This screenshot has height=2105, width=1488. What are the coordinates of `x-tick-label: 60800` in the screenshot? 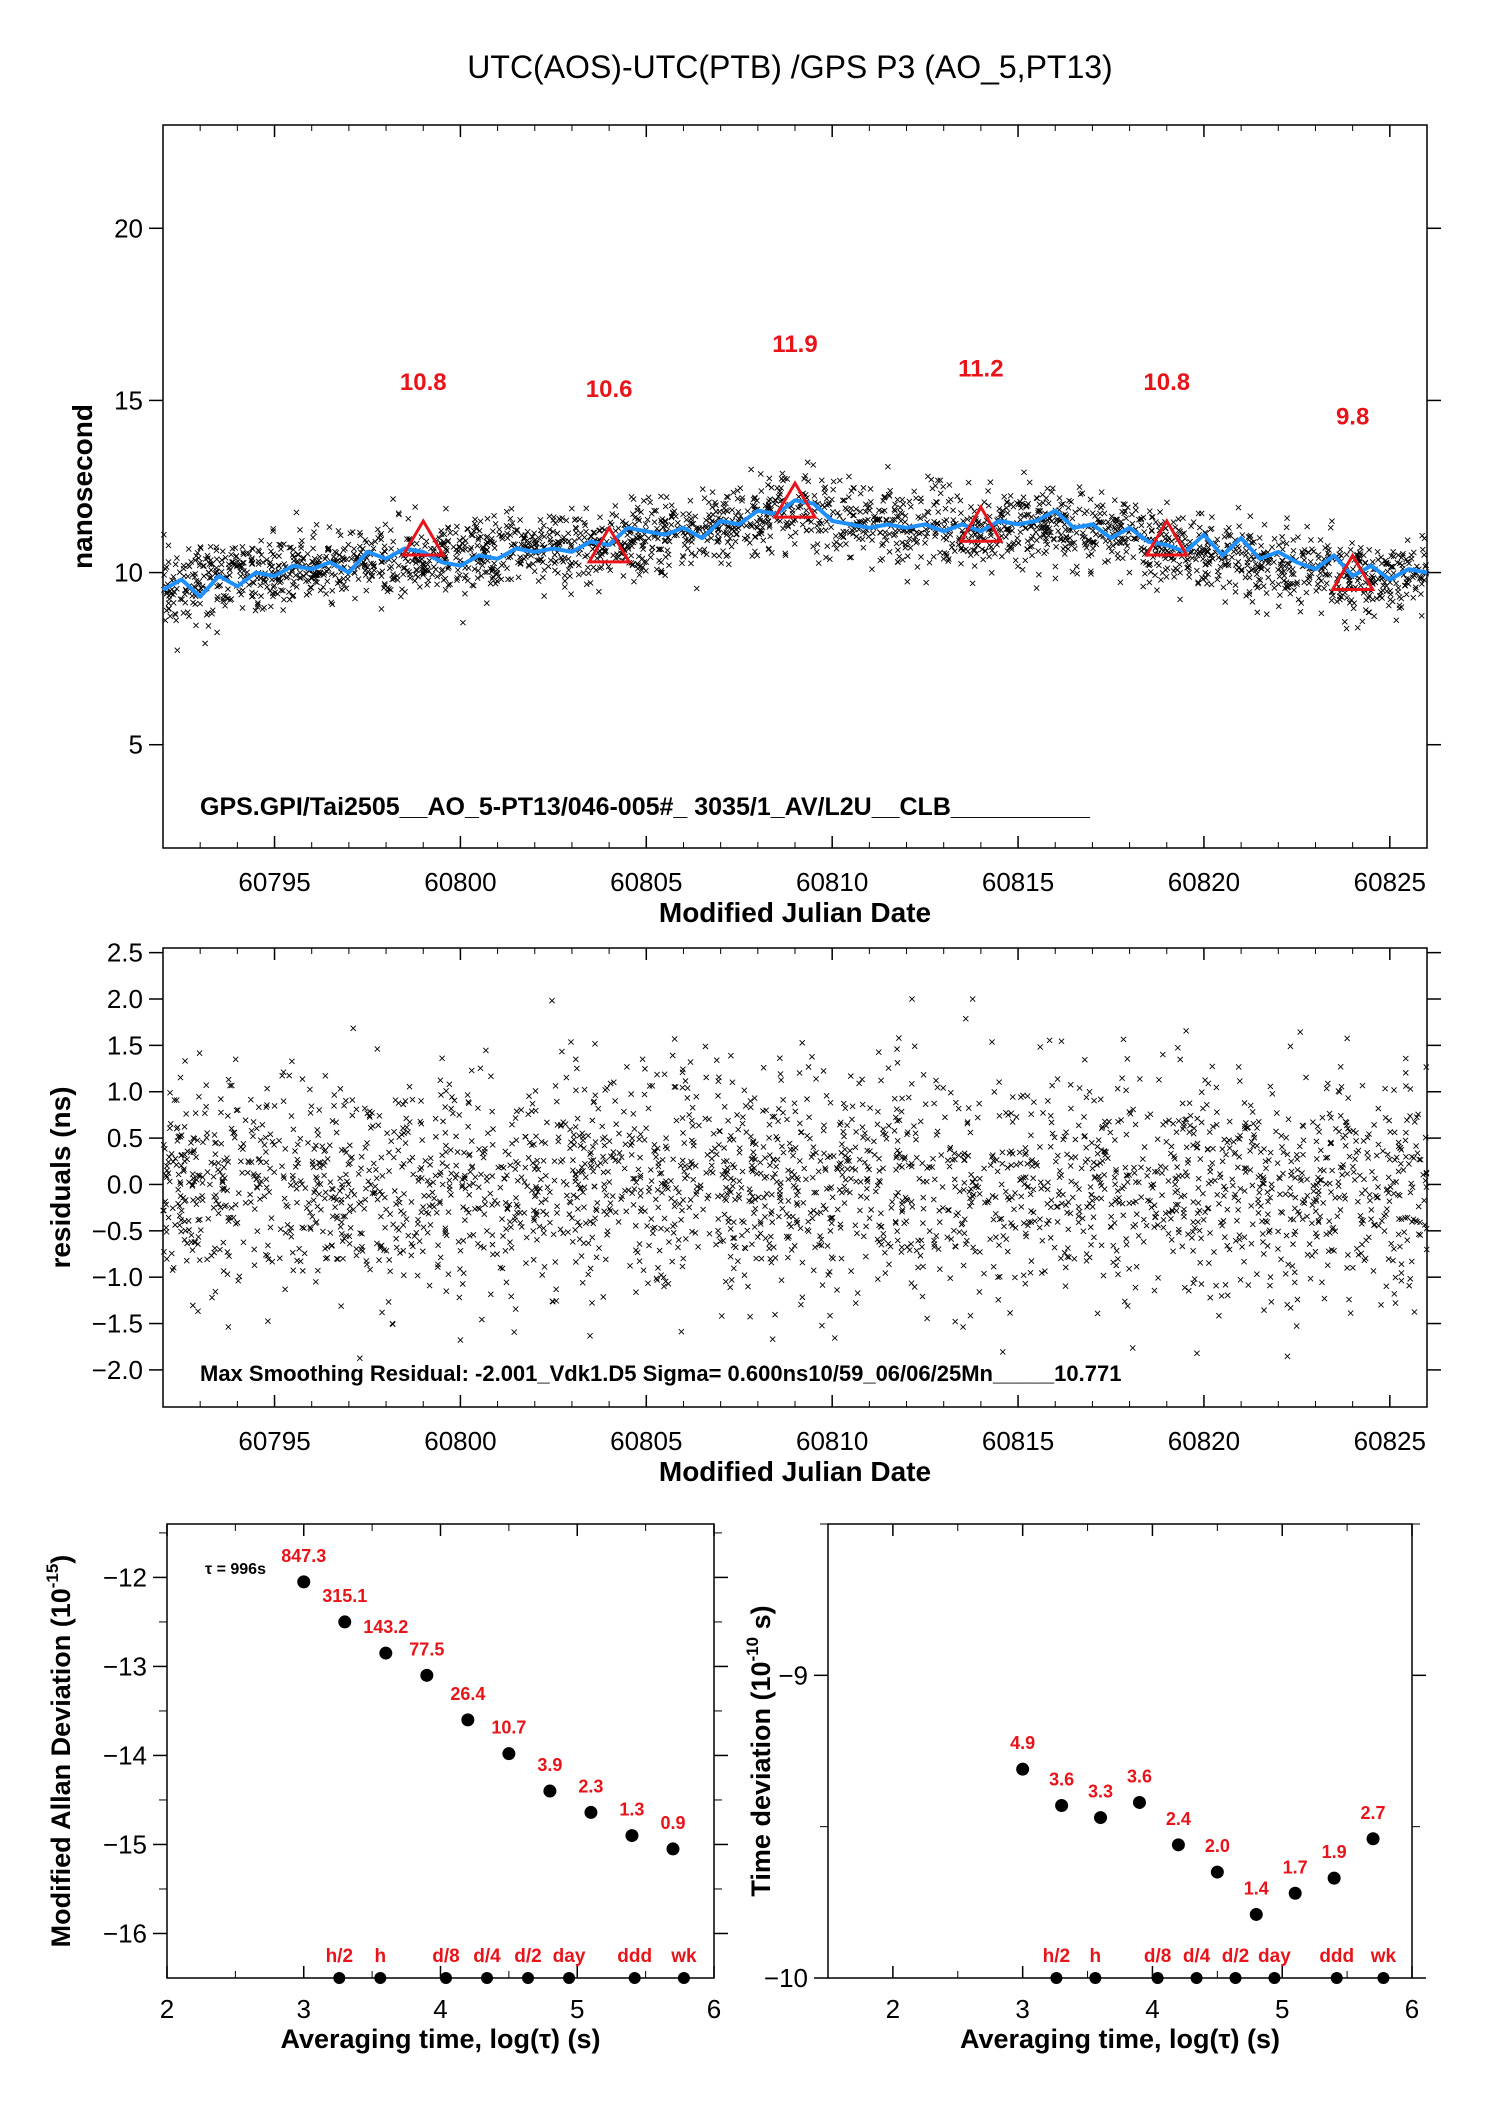 It's located at (460, 882).